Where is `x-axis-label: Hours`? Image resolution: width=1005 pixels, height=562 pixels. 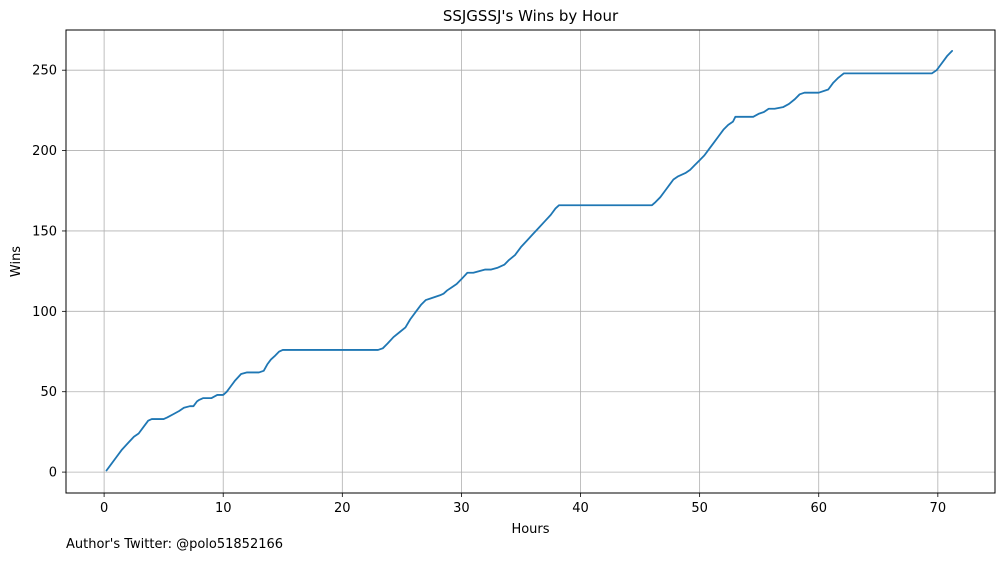
x-axis-label: Hours is located at coordinates (530, 529).